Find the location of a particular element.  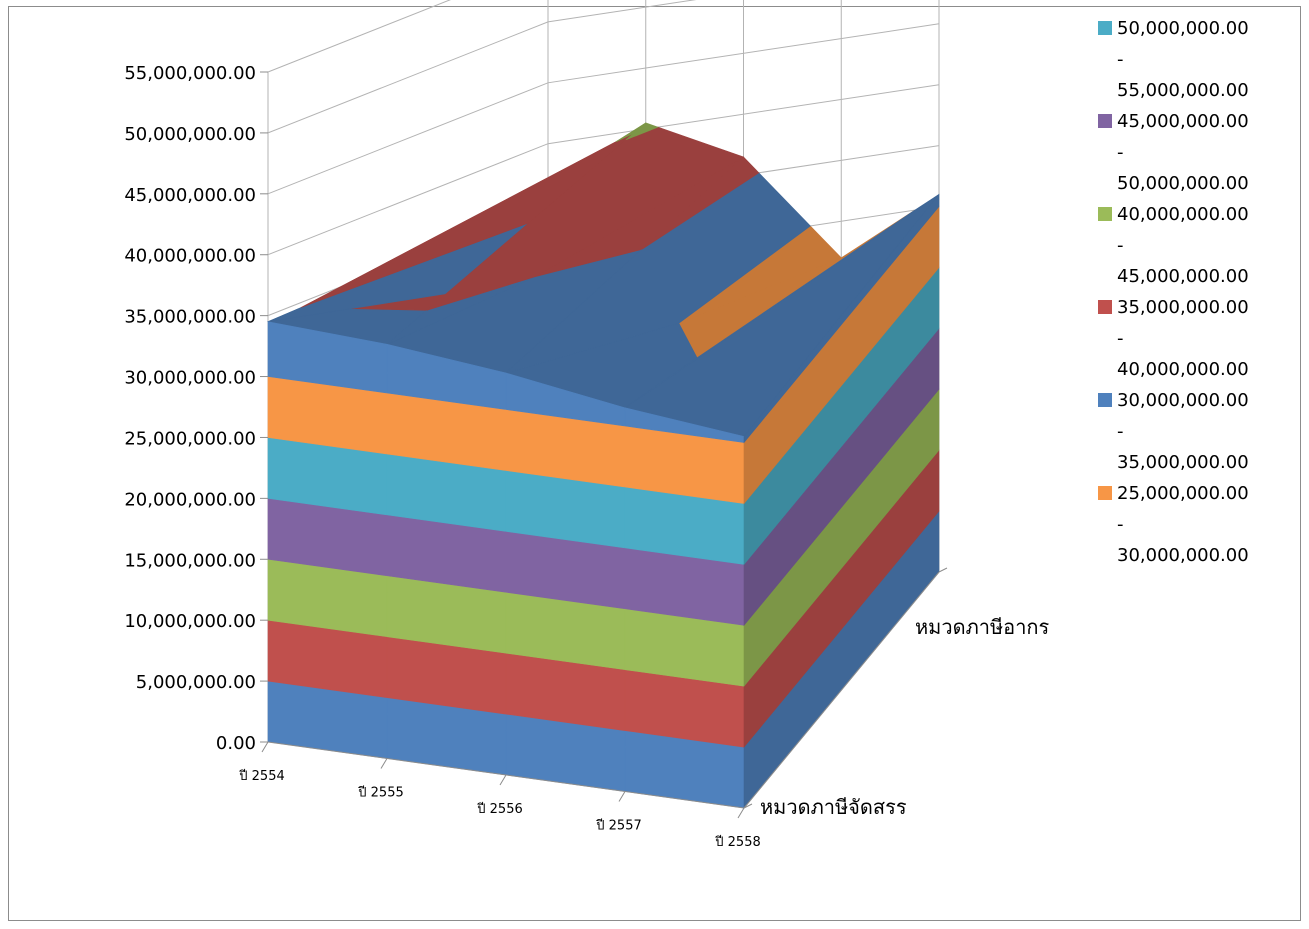

side-band is located at coordinates (841, 318).